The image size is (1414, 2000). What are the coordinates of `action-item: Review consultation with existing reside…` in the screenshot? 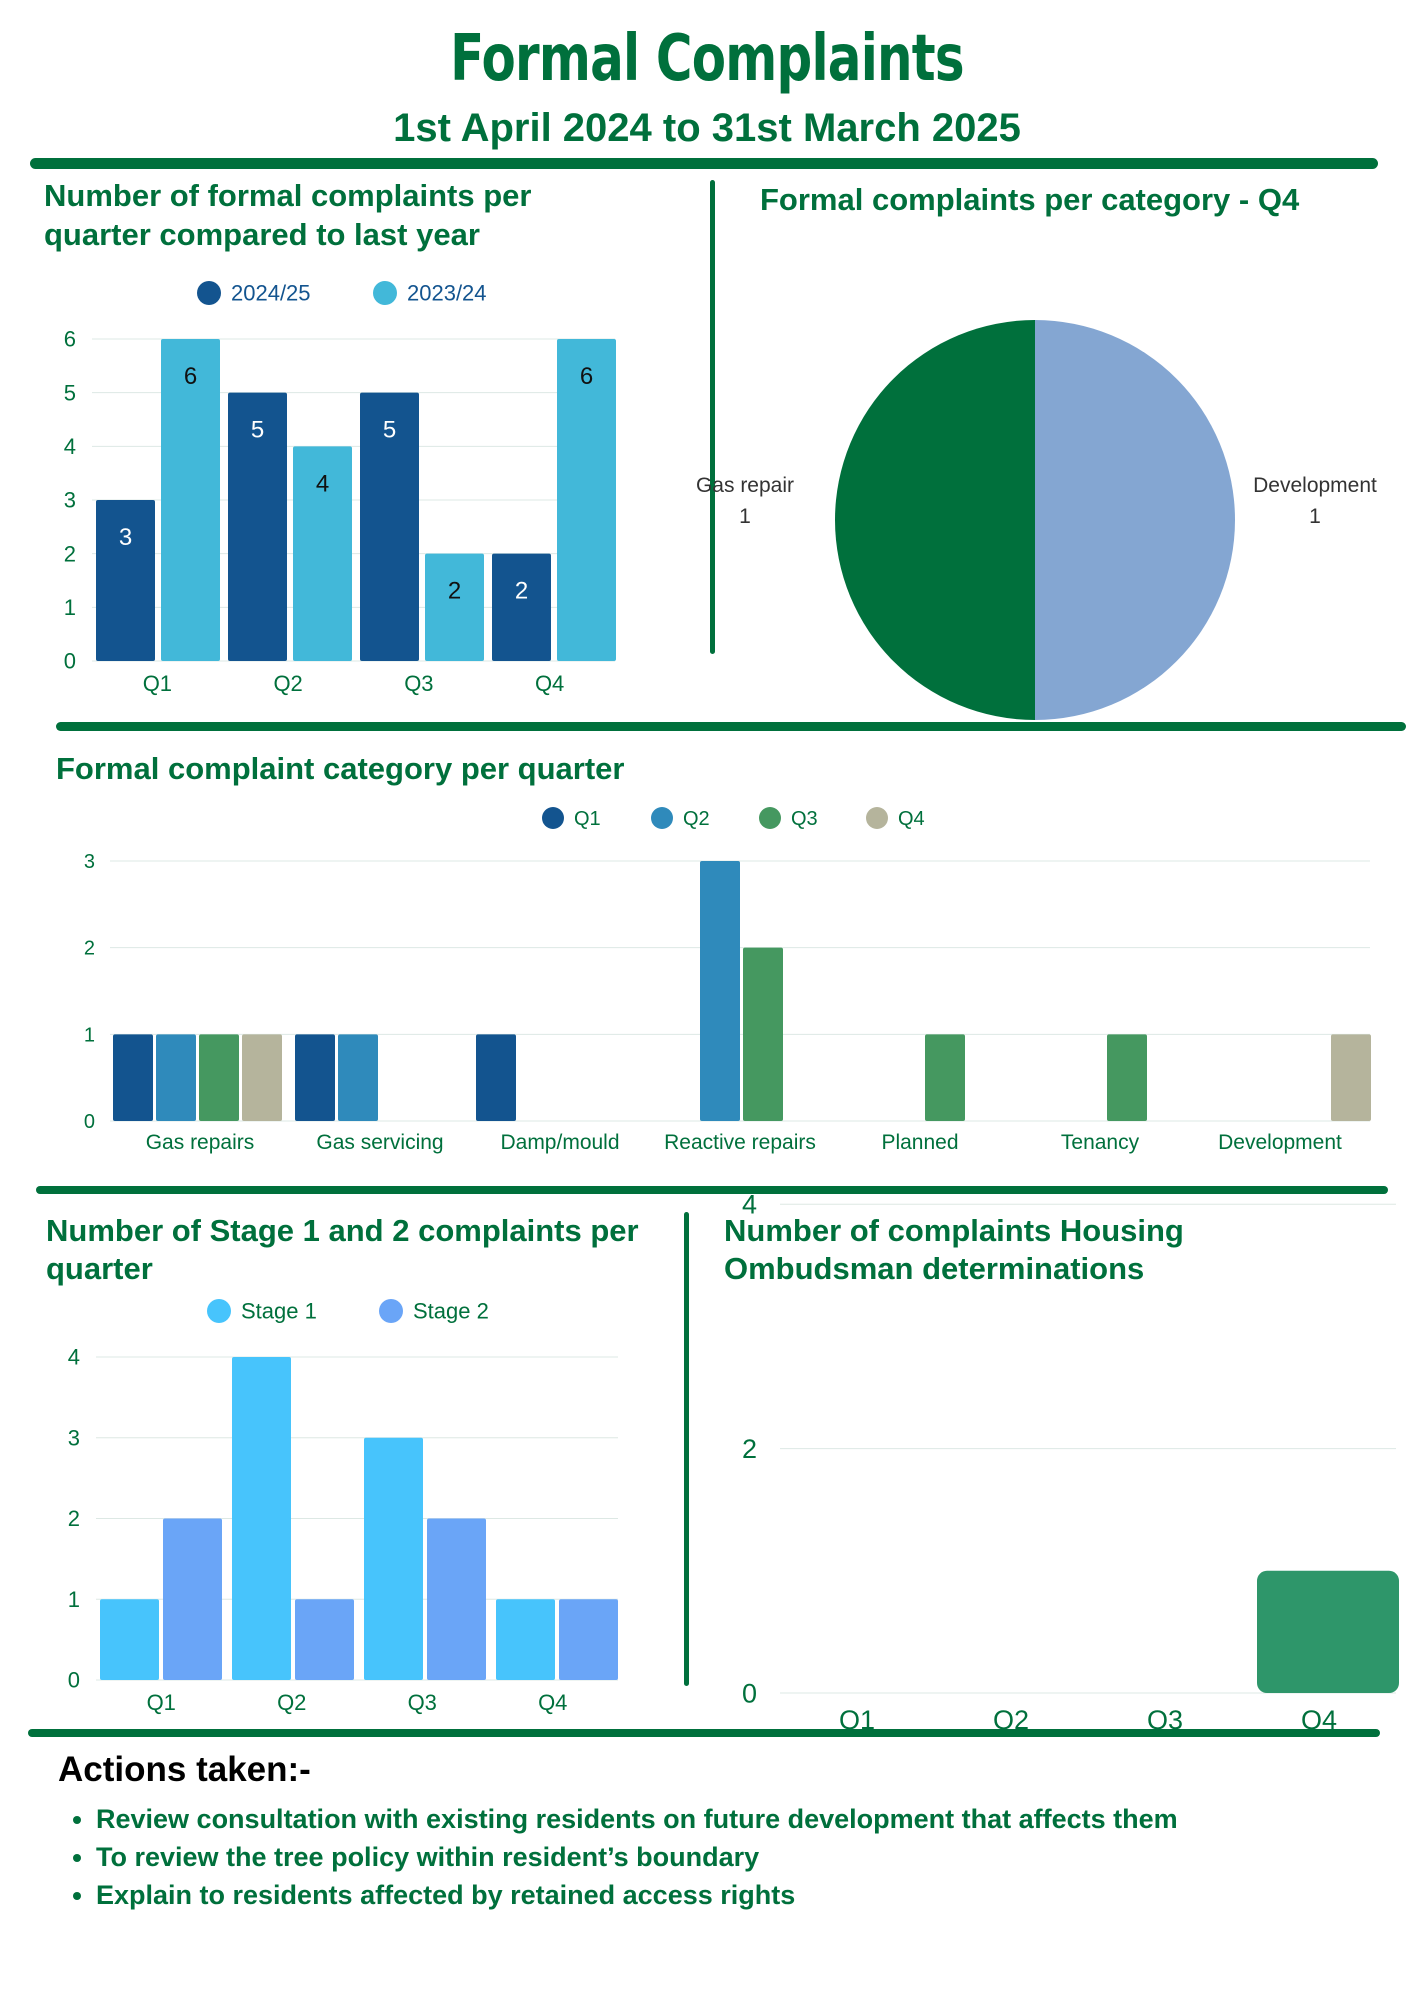 It's located at (746, 1819).